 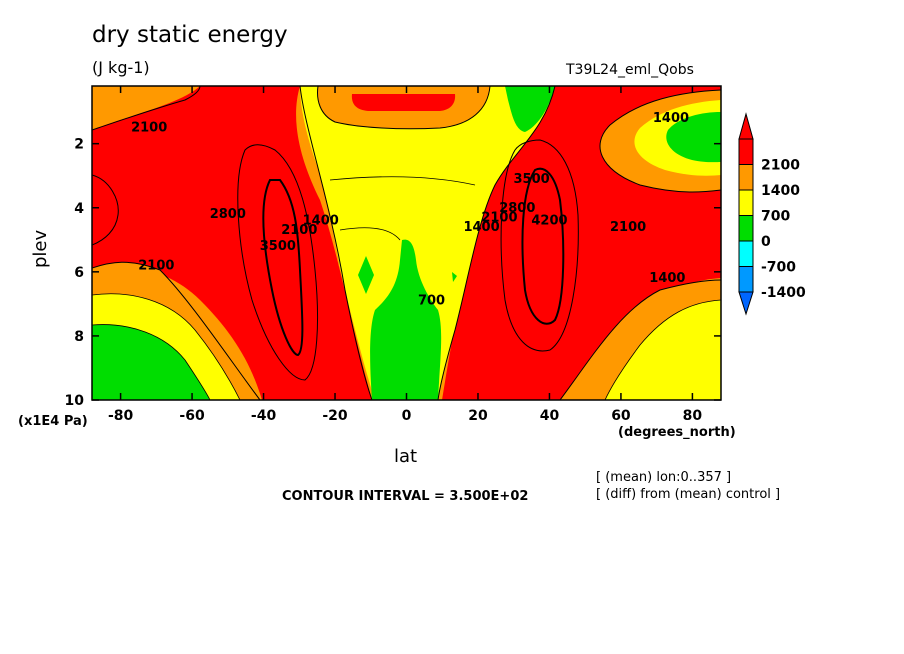 I want to click on x-tick-label: 40, so click(x=550, y=416).